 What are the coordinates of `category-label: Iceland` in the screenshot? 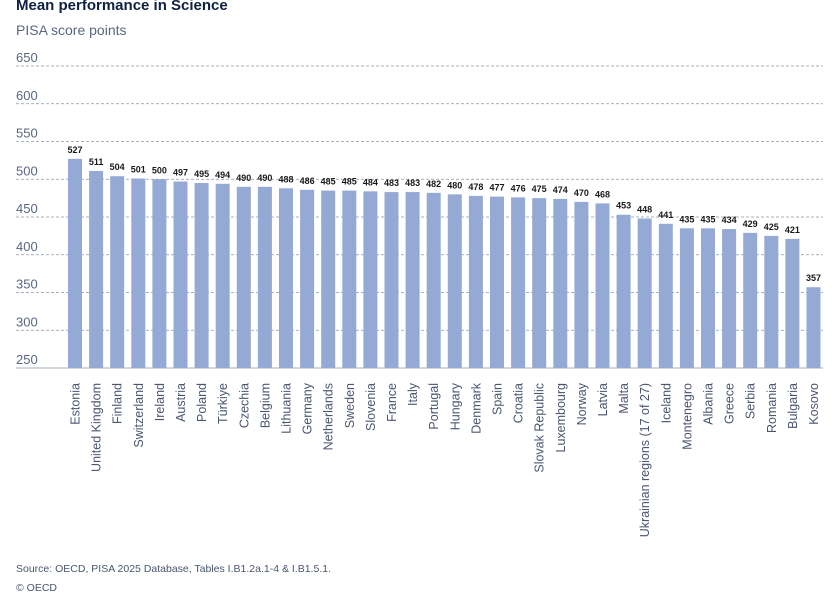 It's located at (666, 403).